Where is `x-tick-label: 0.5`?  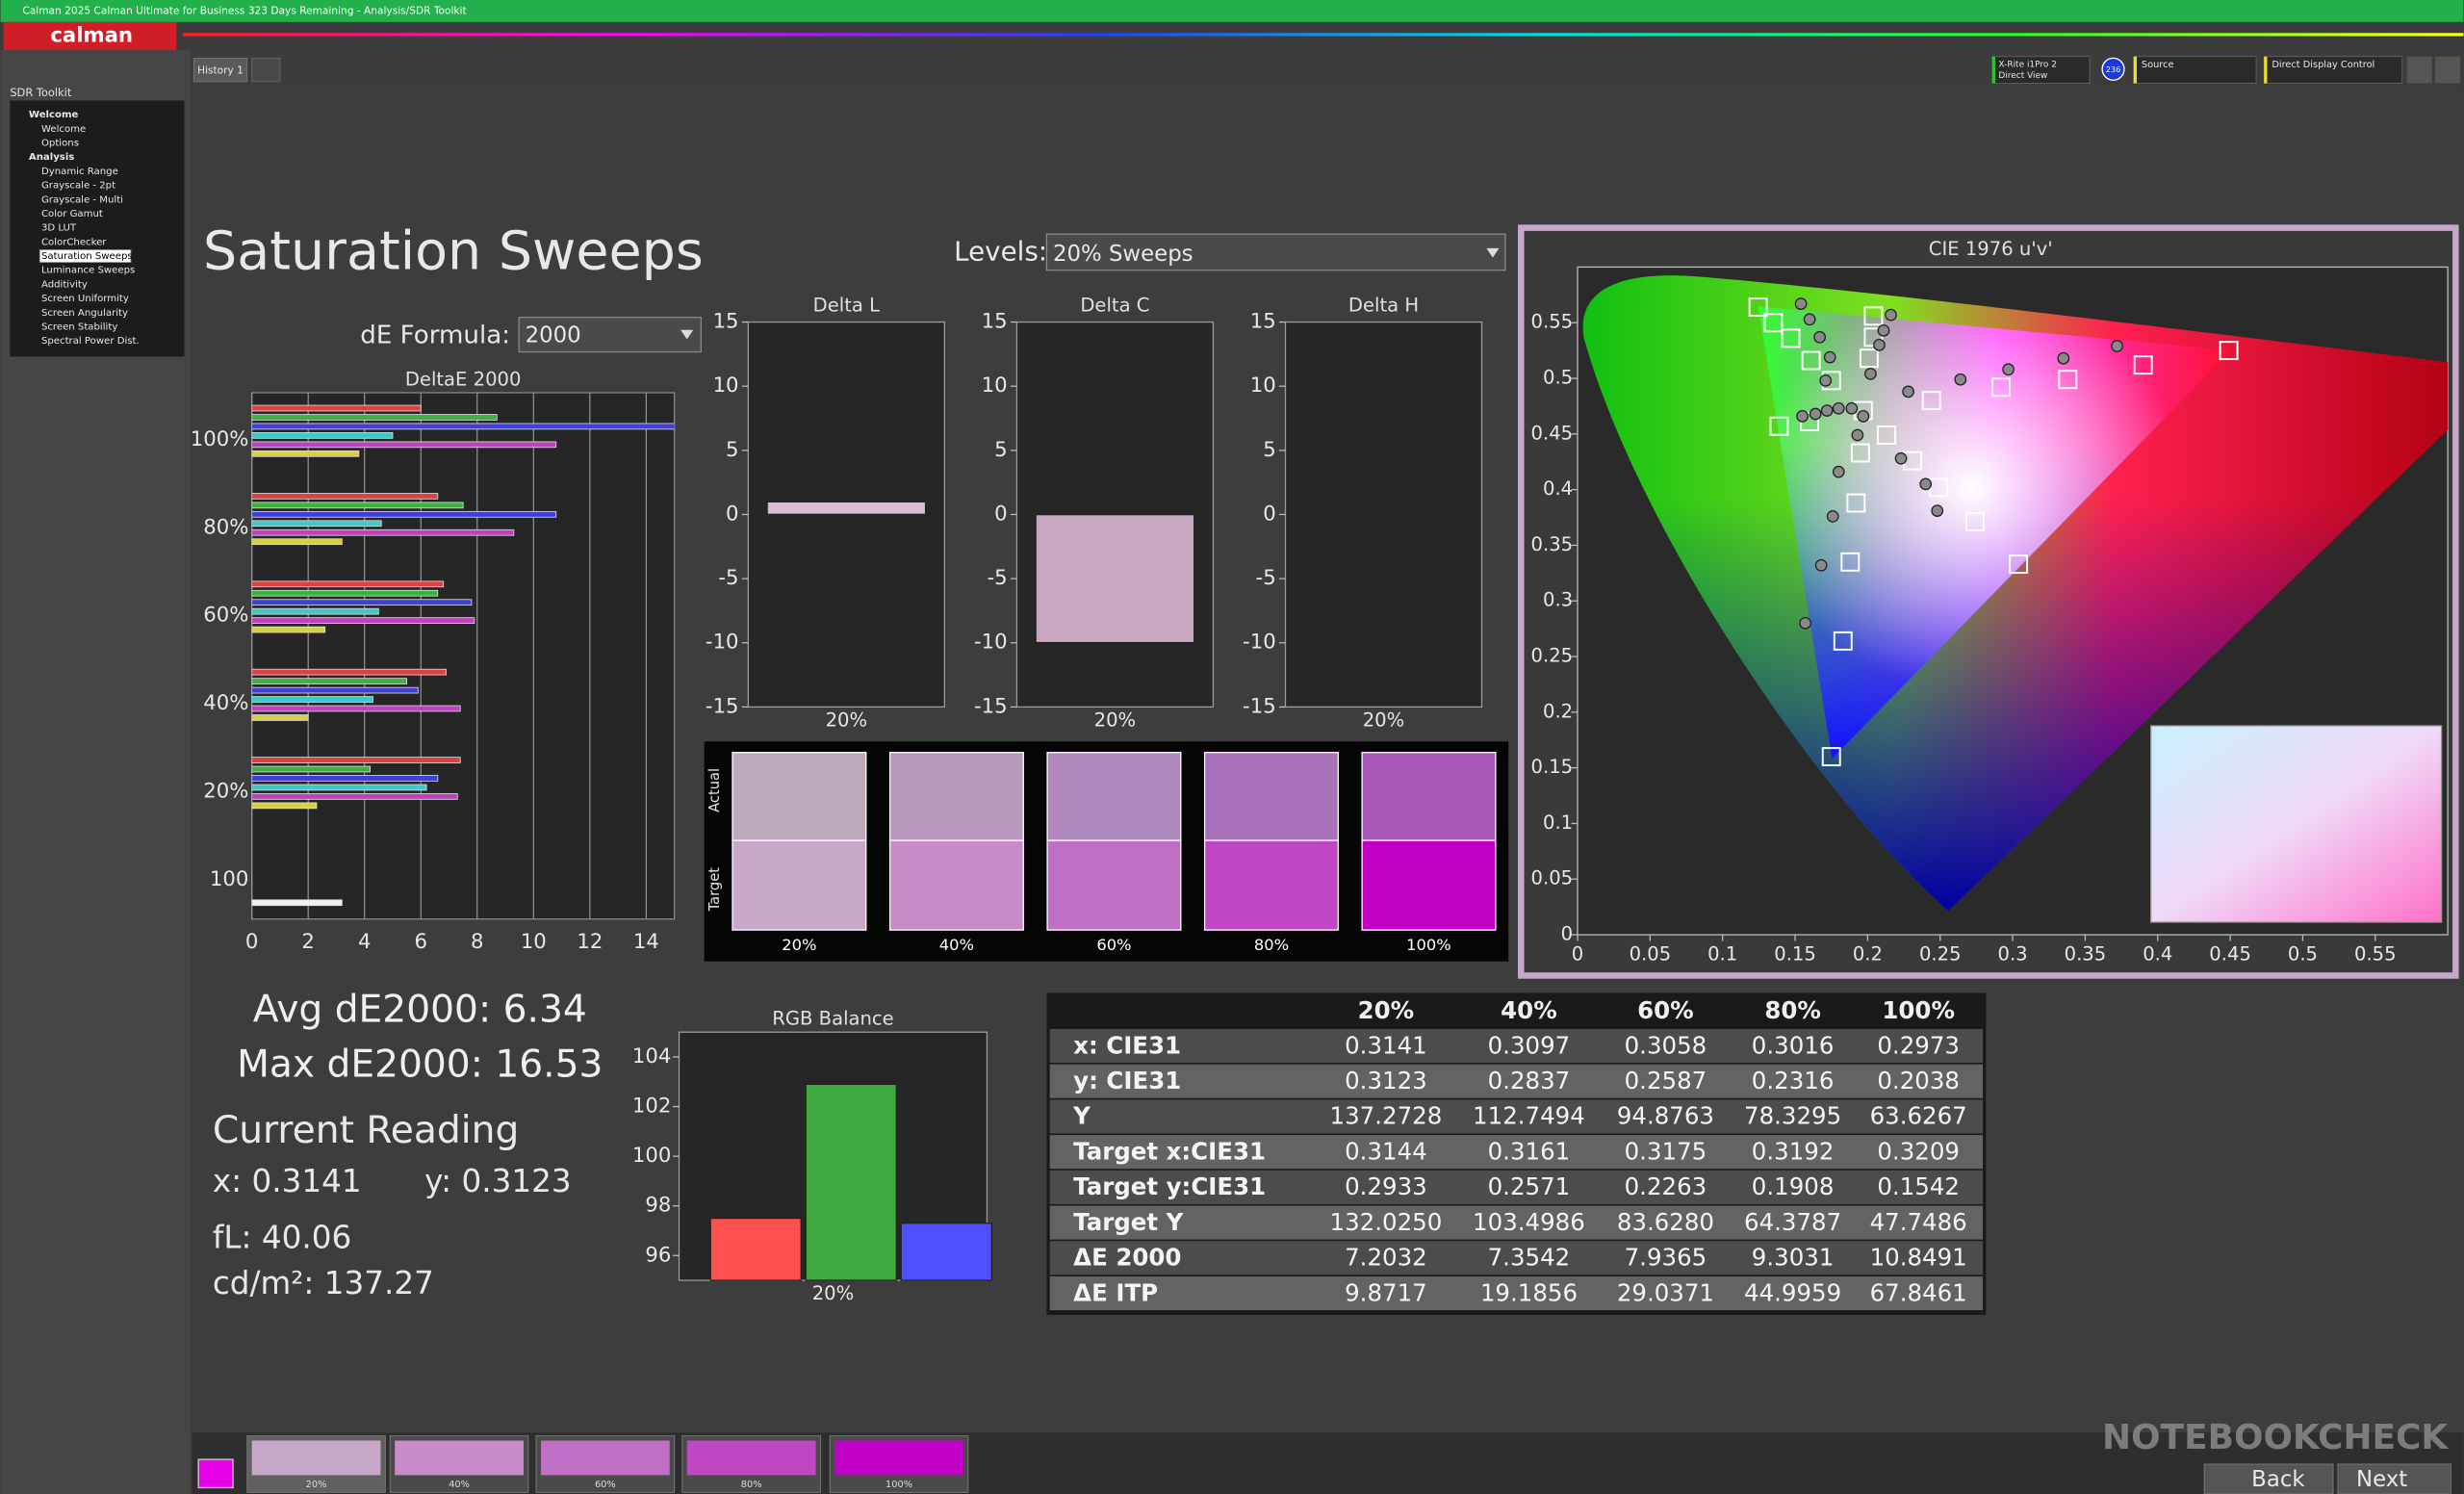 x-tick-label: 0.5 is located at coordinates (2303, 954).